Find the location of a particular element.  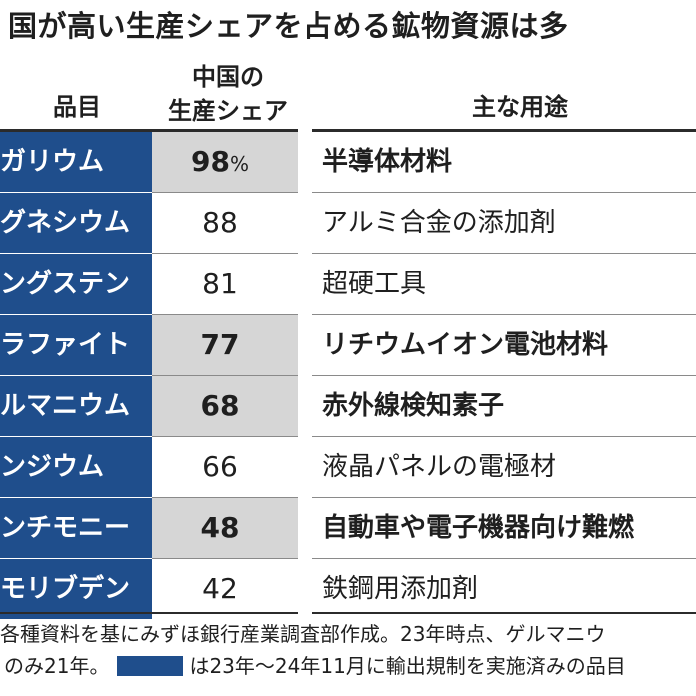

item-label: ラファイト is located at coordinates (65, 345).